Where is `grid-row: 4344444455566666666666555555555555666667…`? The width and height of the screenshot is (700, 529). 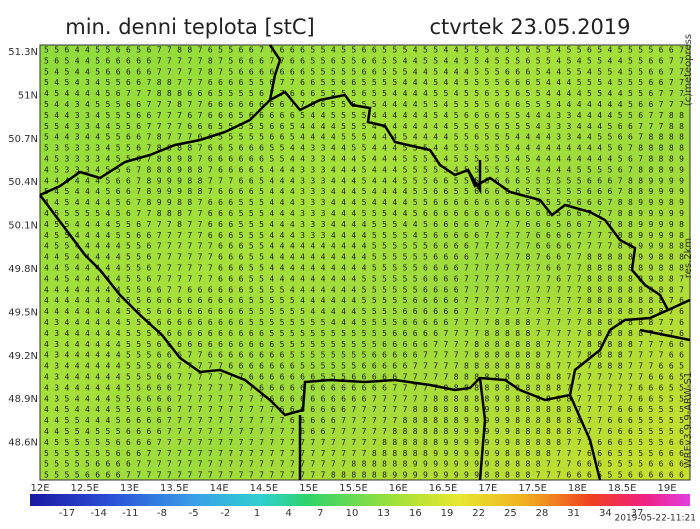 grid-row: 4344444455566666666666555555555555666667… is located at coordinates (364, 333).